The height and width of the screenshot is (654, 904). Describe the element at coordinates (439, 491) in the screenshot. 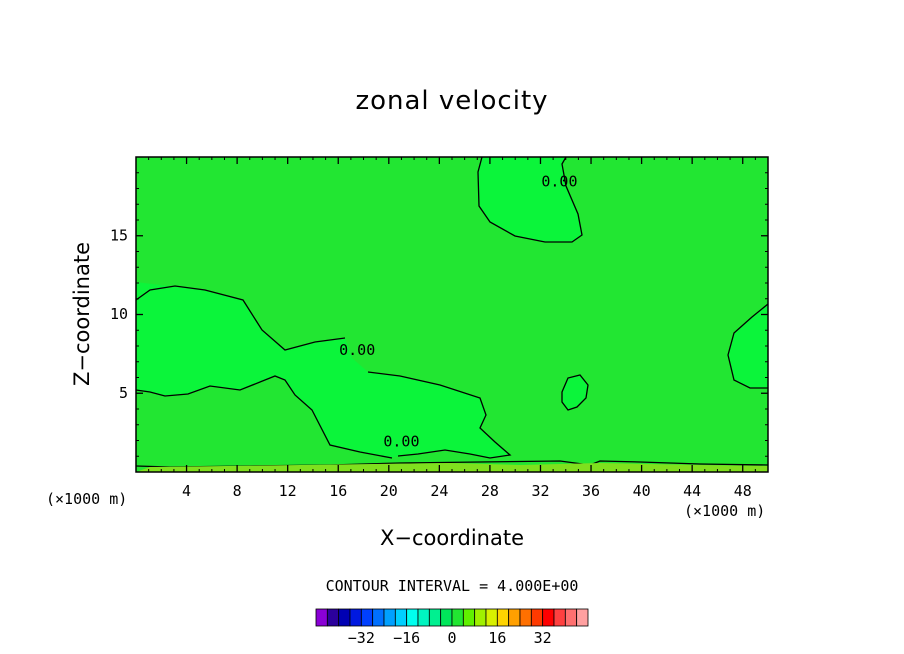

I see `x-tick-label: 24` at that location.